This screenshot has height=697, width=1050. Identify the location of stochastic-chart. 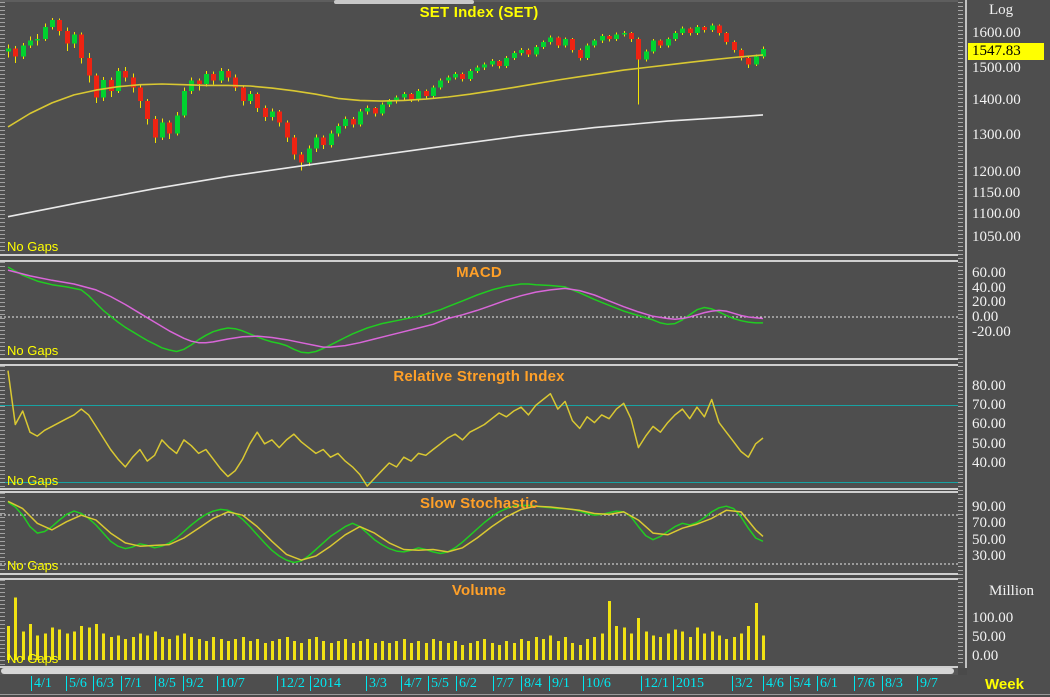
(479, 533).